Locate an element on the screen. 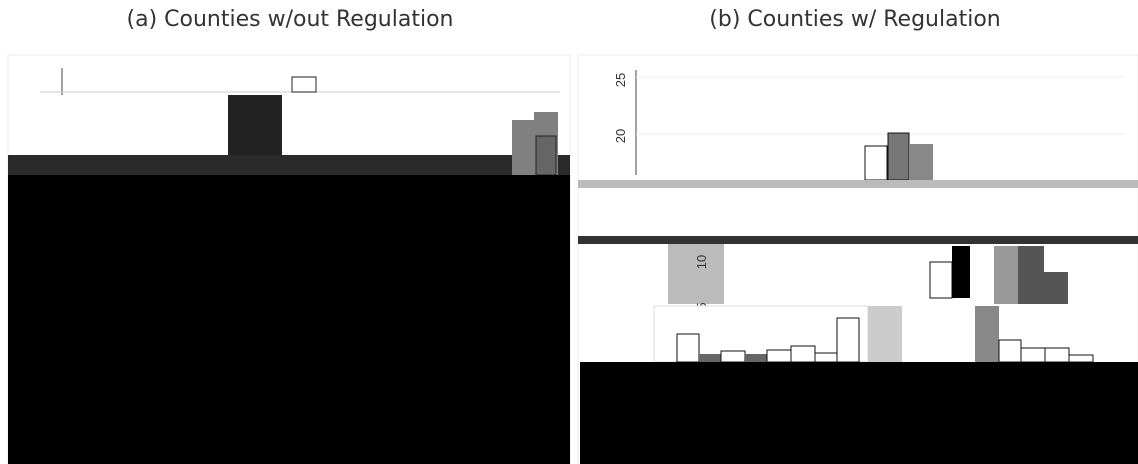  tick-label: 25 is located at coordinates (620, 80).